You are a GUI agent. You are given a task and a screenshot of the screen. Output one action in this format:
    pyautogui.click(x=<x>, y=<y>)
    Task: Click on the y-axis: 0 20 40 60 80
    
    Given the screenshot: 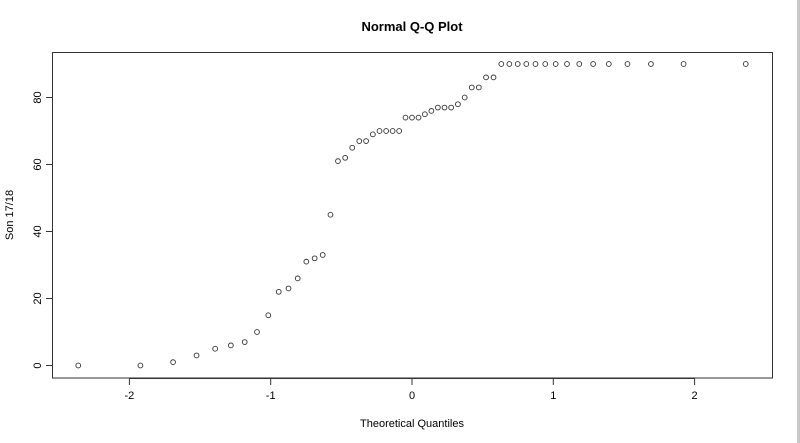 What is the action you would take?
    pyautogui.click(x=42, y=230)
    